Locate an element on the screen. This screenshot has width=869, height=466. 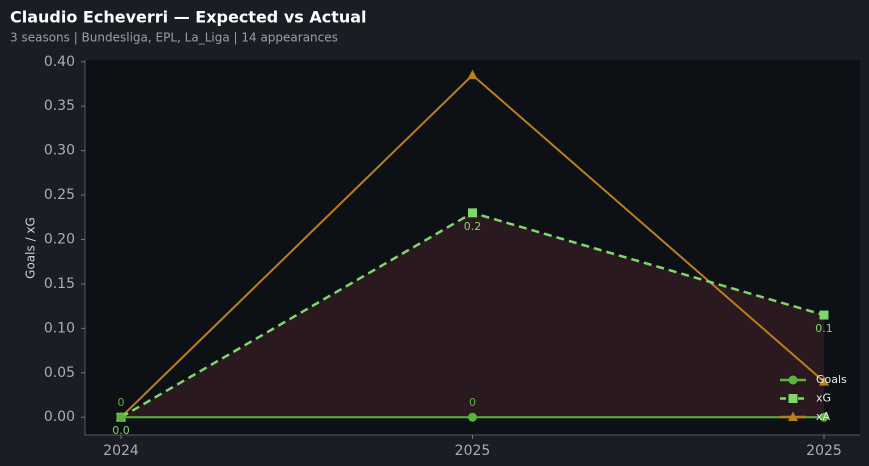
y-tick-label: 0.10 is located at coordinates (59, 328).